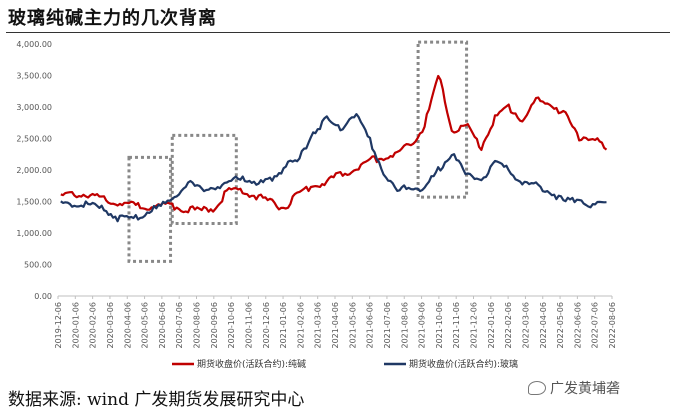 The height and width of the screenshot is (416, 676). What do you see at coordinates (34, 233) in the screenshot?
I see `y-tick-label: 1,000.00` at bounding box center [34, 233].